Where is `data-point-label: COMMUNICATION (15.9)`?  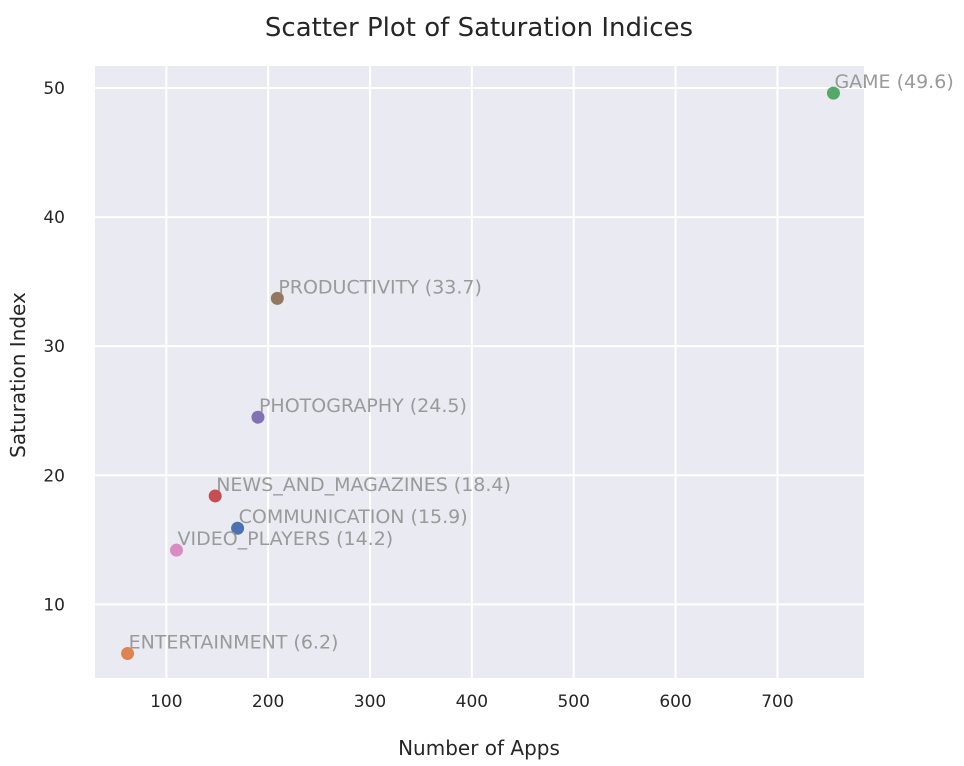
data-point-label: COMMUNICATION (15.9) is located at coordinates (353, 517).